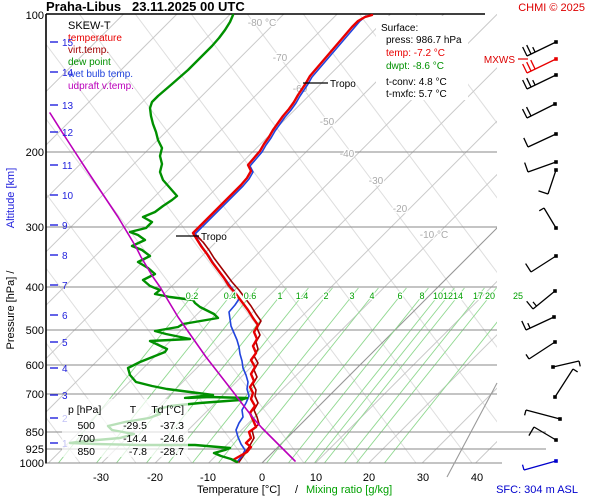 This screenshot has height=500, width=600. Describe the element at coordinates (84, 410) in the screenshot. I see `table-header-cell: p [hPa]` at that location.